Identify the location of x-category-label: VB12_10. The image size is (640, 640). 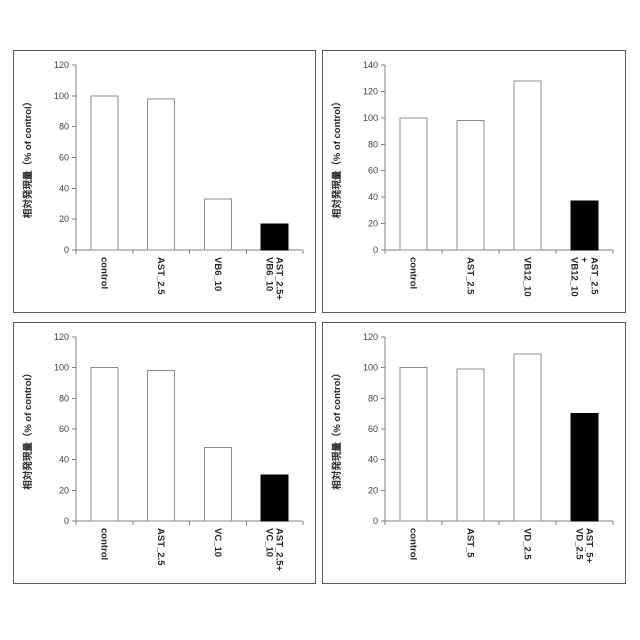
(527, 277).